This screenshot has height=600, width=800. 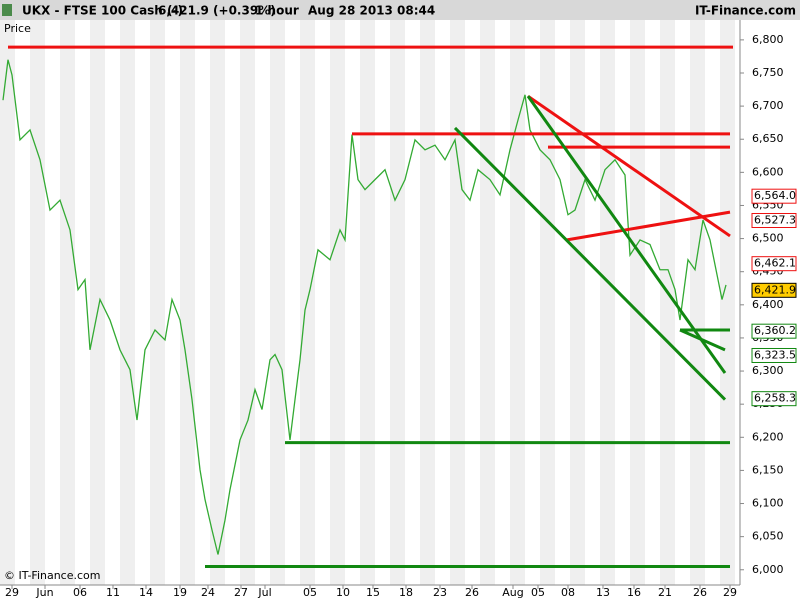 What do you see at coordinates (745, 11) in the screenshot?
I see `brand: IT-Finance.com` at bounding box center [745, 11].